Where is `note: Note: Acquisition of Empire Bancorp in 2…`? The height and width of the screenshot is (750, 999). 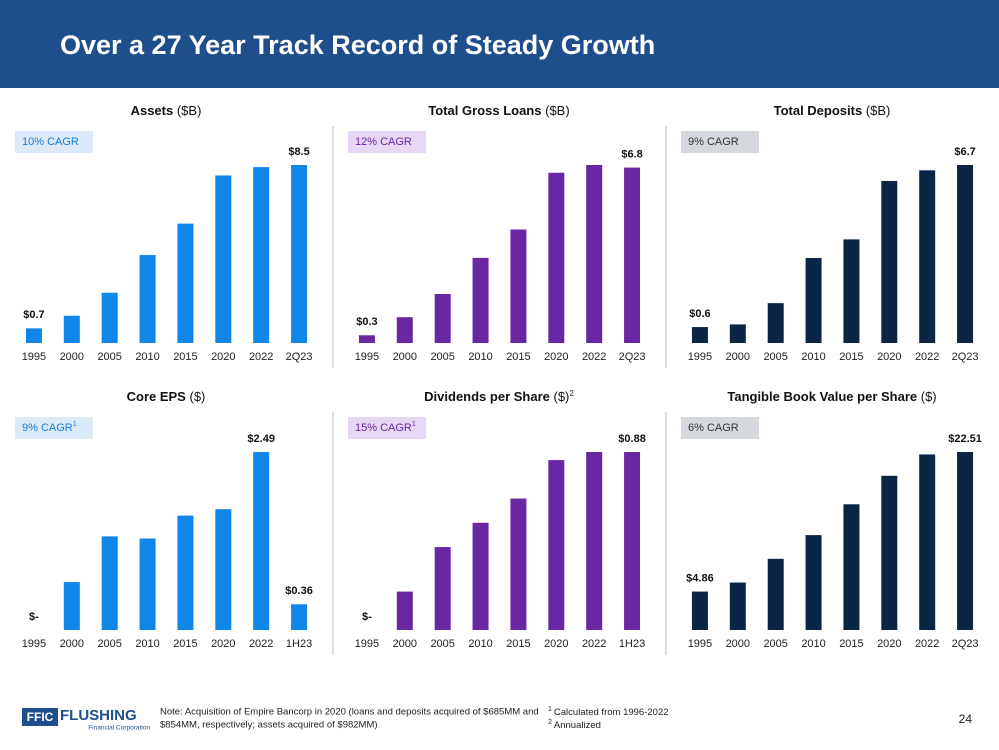
note: Note: Acquisition of Empire Bancorp in 2… is located at coordinates (349, 712).